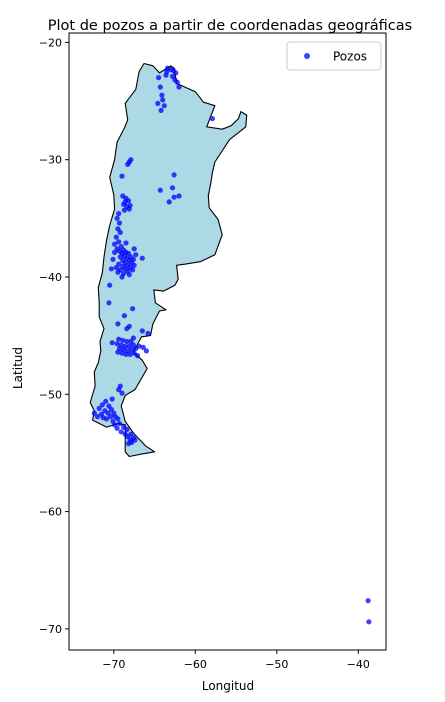  I want to click on y-tick-label: −40, so click(50, 277).